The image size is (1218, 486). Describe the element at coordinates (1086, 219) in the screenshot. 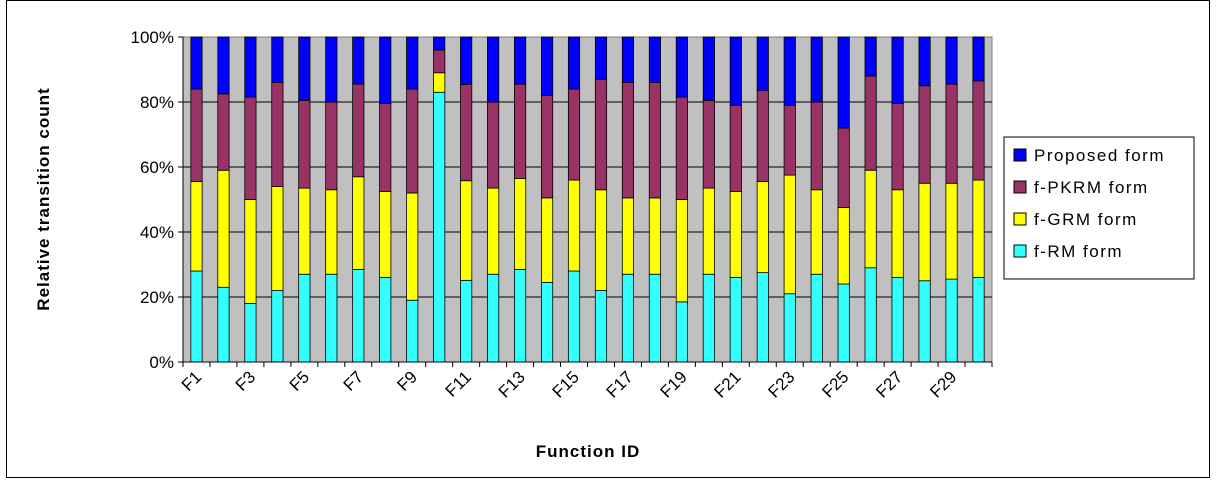

I see `legend-label: f-GRM form` at that location.